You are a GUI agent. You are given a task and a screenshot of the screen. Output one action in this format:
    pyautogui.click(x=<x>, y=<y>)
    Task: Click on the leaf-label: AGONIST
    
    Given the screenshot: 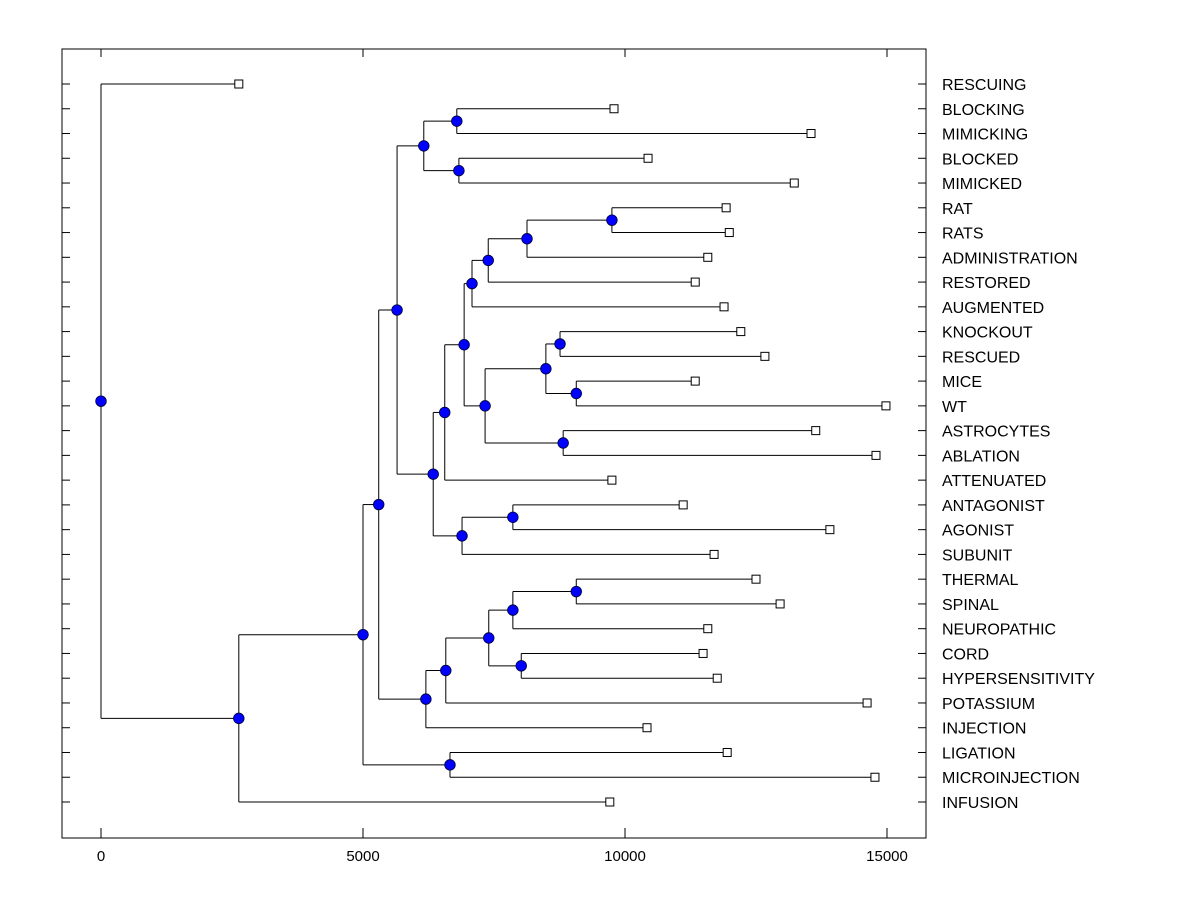 What is the action you would take?
    pyautogui.click(x=978, y=531)
    